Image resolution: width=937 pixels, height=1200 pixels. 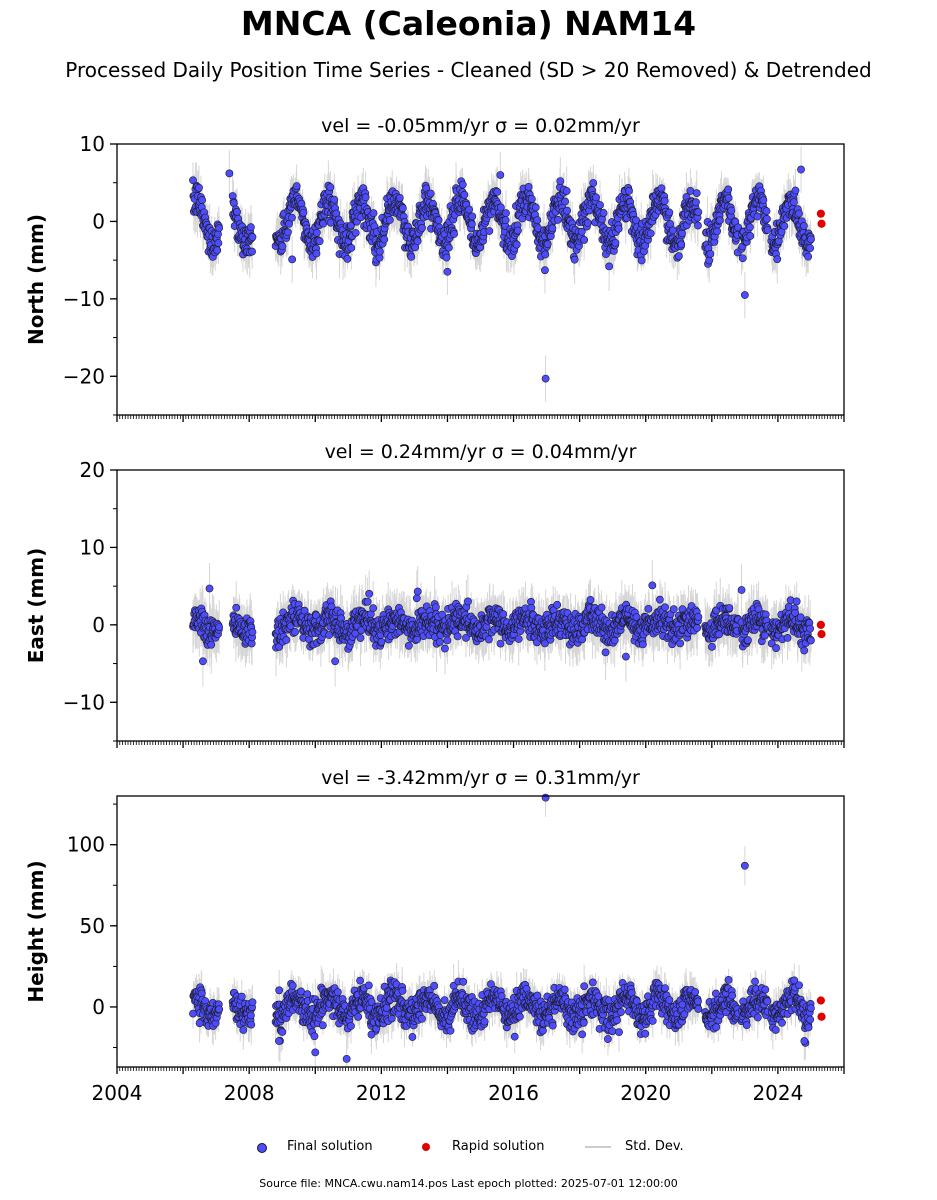 What do you see at coordinates (92, 144) in the screenshot?
I see `y-tick-label: 10` at bounding box center [92, 144].